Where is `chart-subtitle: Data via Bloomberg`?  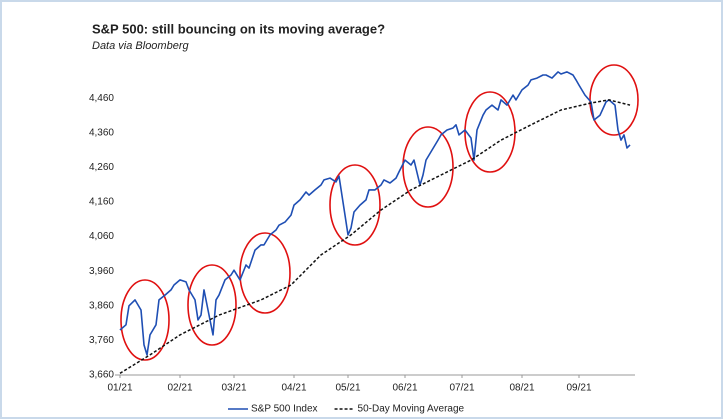 chart-subtitle: Data via Bloomberg is located at coordinates (140, 46).